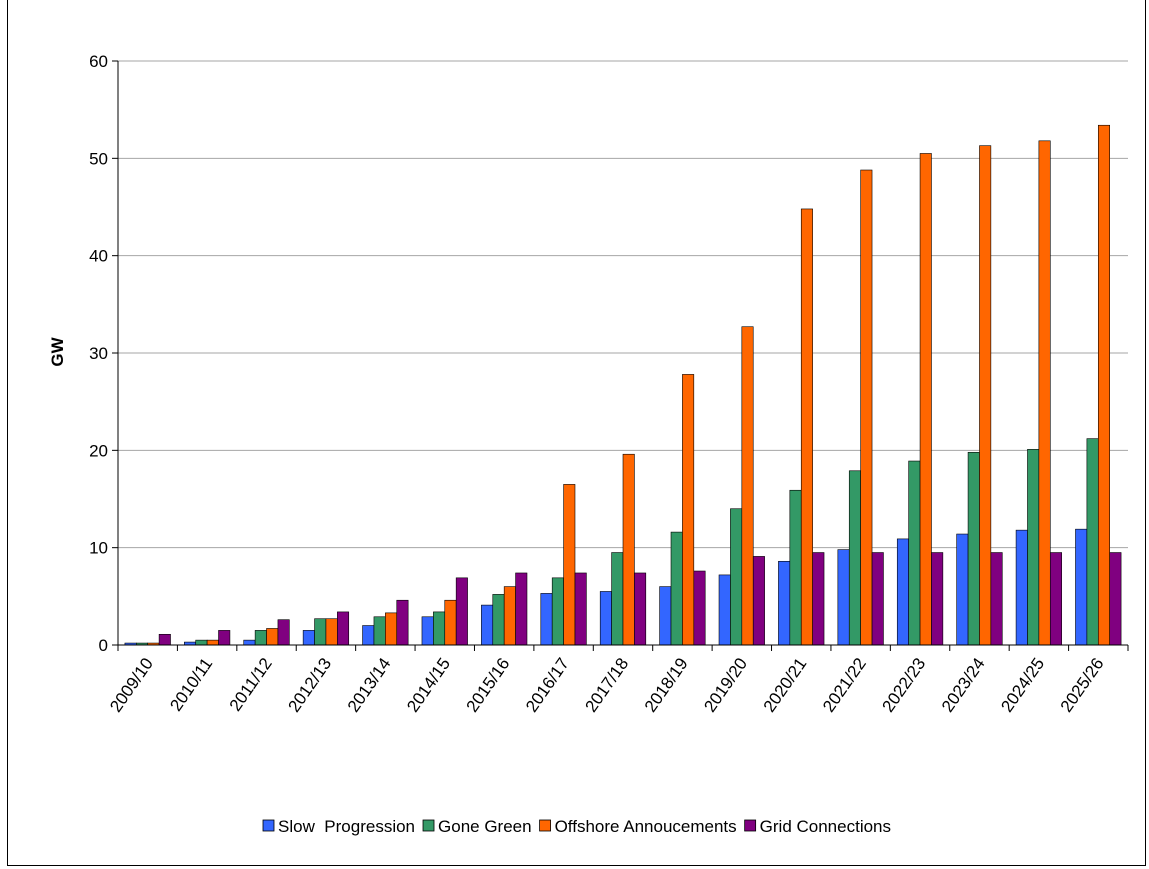  Describe the element at coordinates (98, 256) in the screenshot. I see `y-tick-label: 40` at that location.